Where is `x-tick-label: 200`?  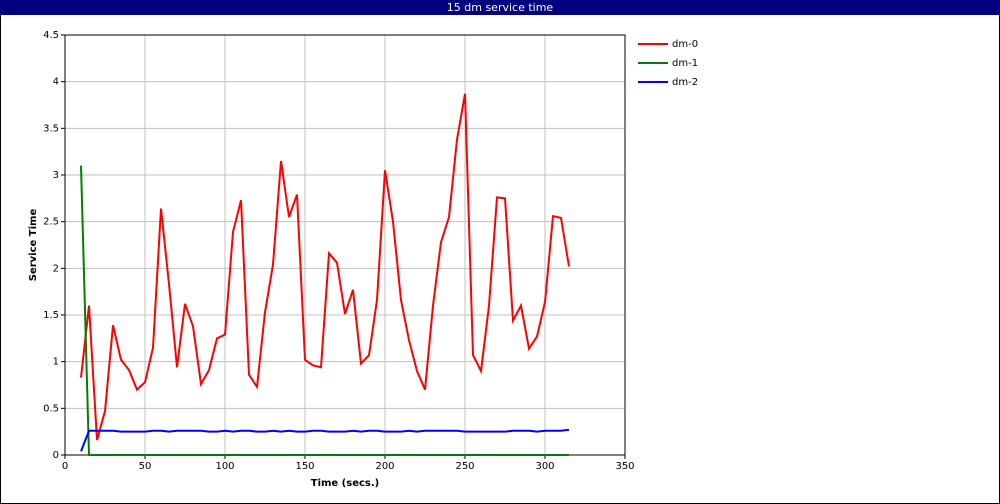
x-tick-label: 200 is located at coordinates (384, 466).